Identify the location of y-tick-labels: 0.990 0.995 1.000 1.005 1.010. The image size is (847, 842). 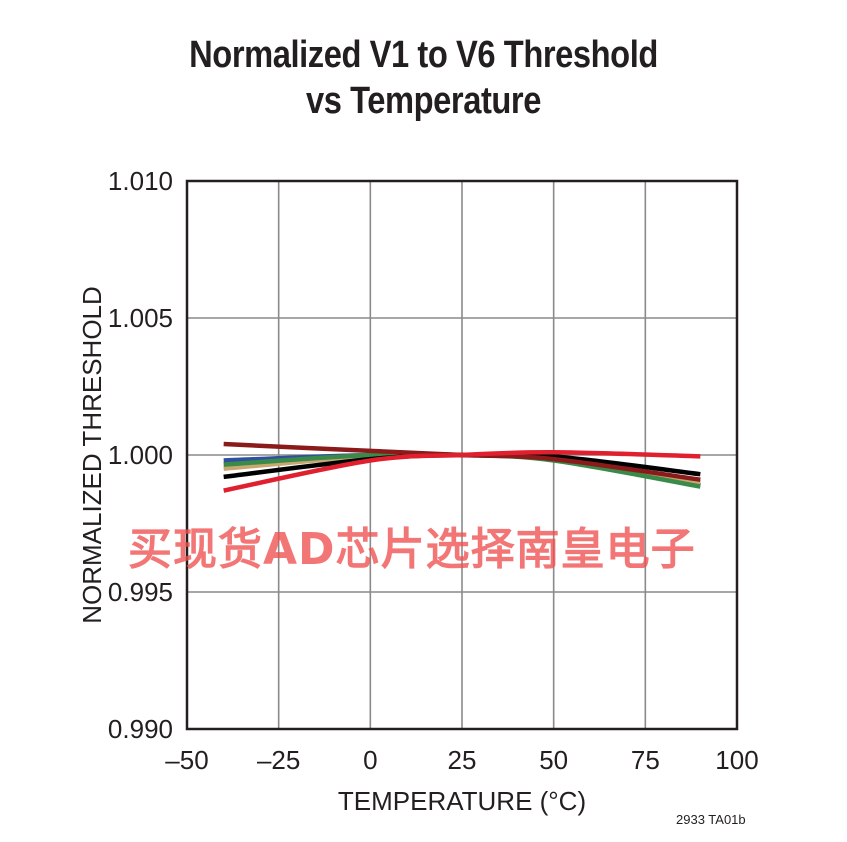
(140, 455).